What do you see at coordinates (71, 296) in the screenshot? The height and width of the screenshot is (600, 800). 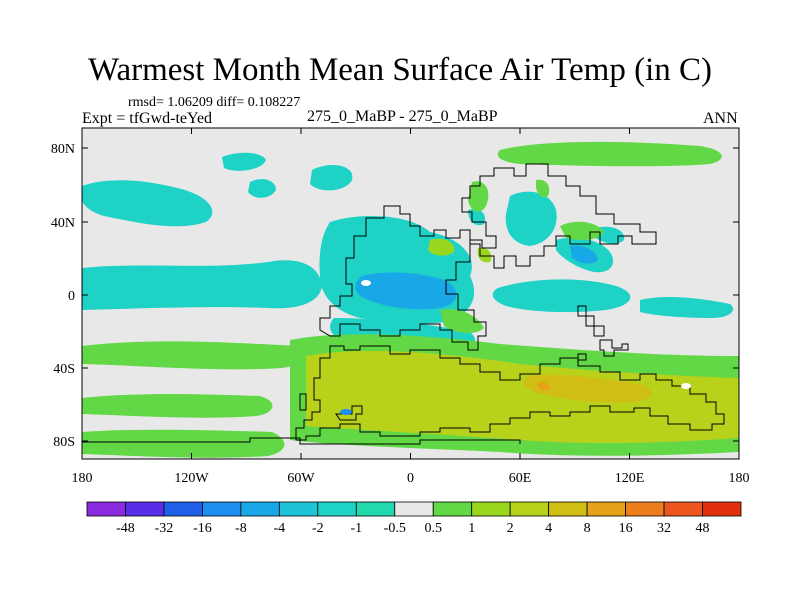 I see `lat-label: 0` at bounding box center [71, 296].